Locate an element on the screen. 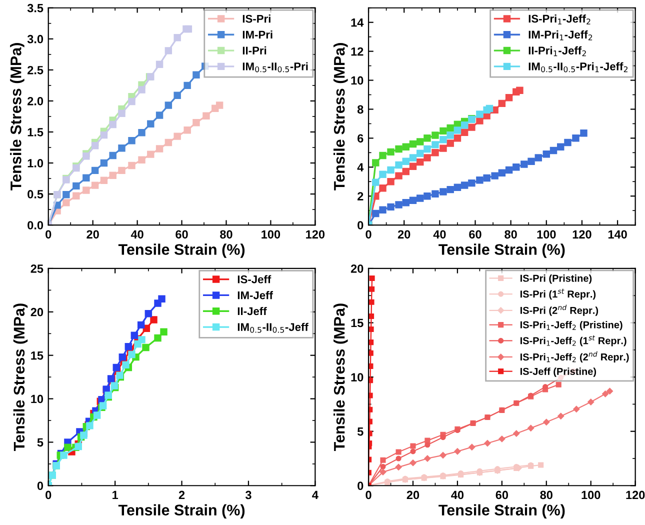 This screenshot has width=645, height=525. legend-label: IS-Pri (1$^{st}$ Repr.) is located at coordinates (558, 294).